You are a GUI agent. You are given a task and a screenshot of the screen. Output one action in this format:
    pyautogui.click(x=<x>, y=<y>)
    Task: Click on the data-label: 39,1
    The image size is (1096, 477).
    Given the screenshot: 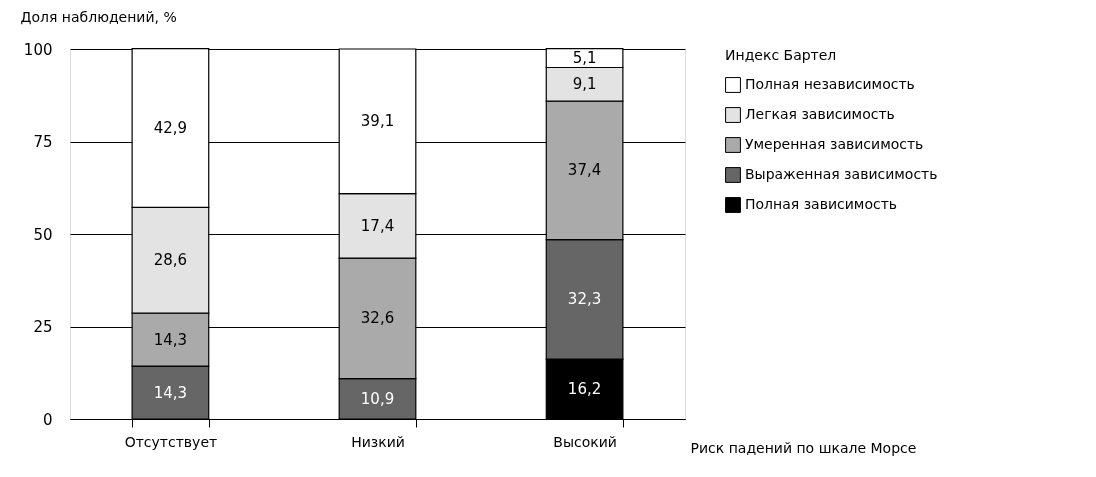 What is the action you would take?
    pyautogui.click(x=377, y=121)
    